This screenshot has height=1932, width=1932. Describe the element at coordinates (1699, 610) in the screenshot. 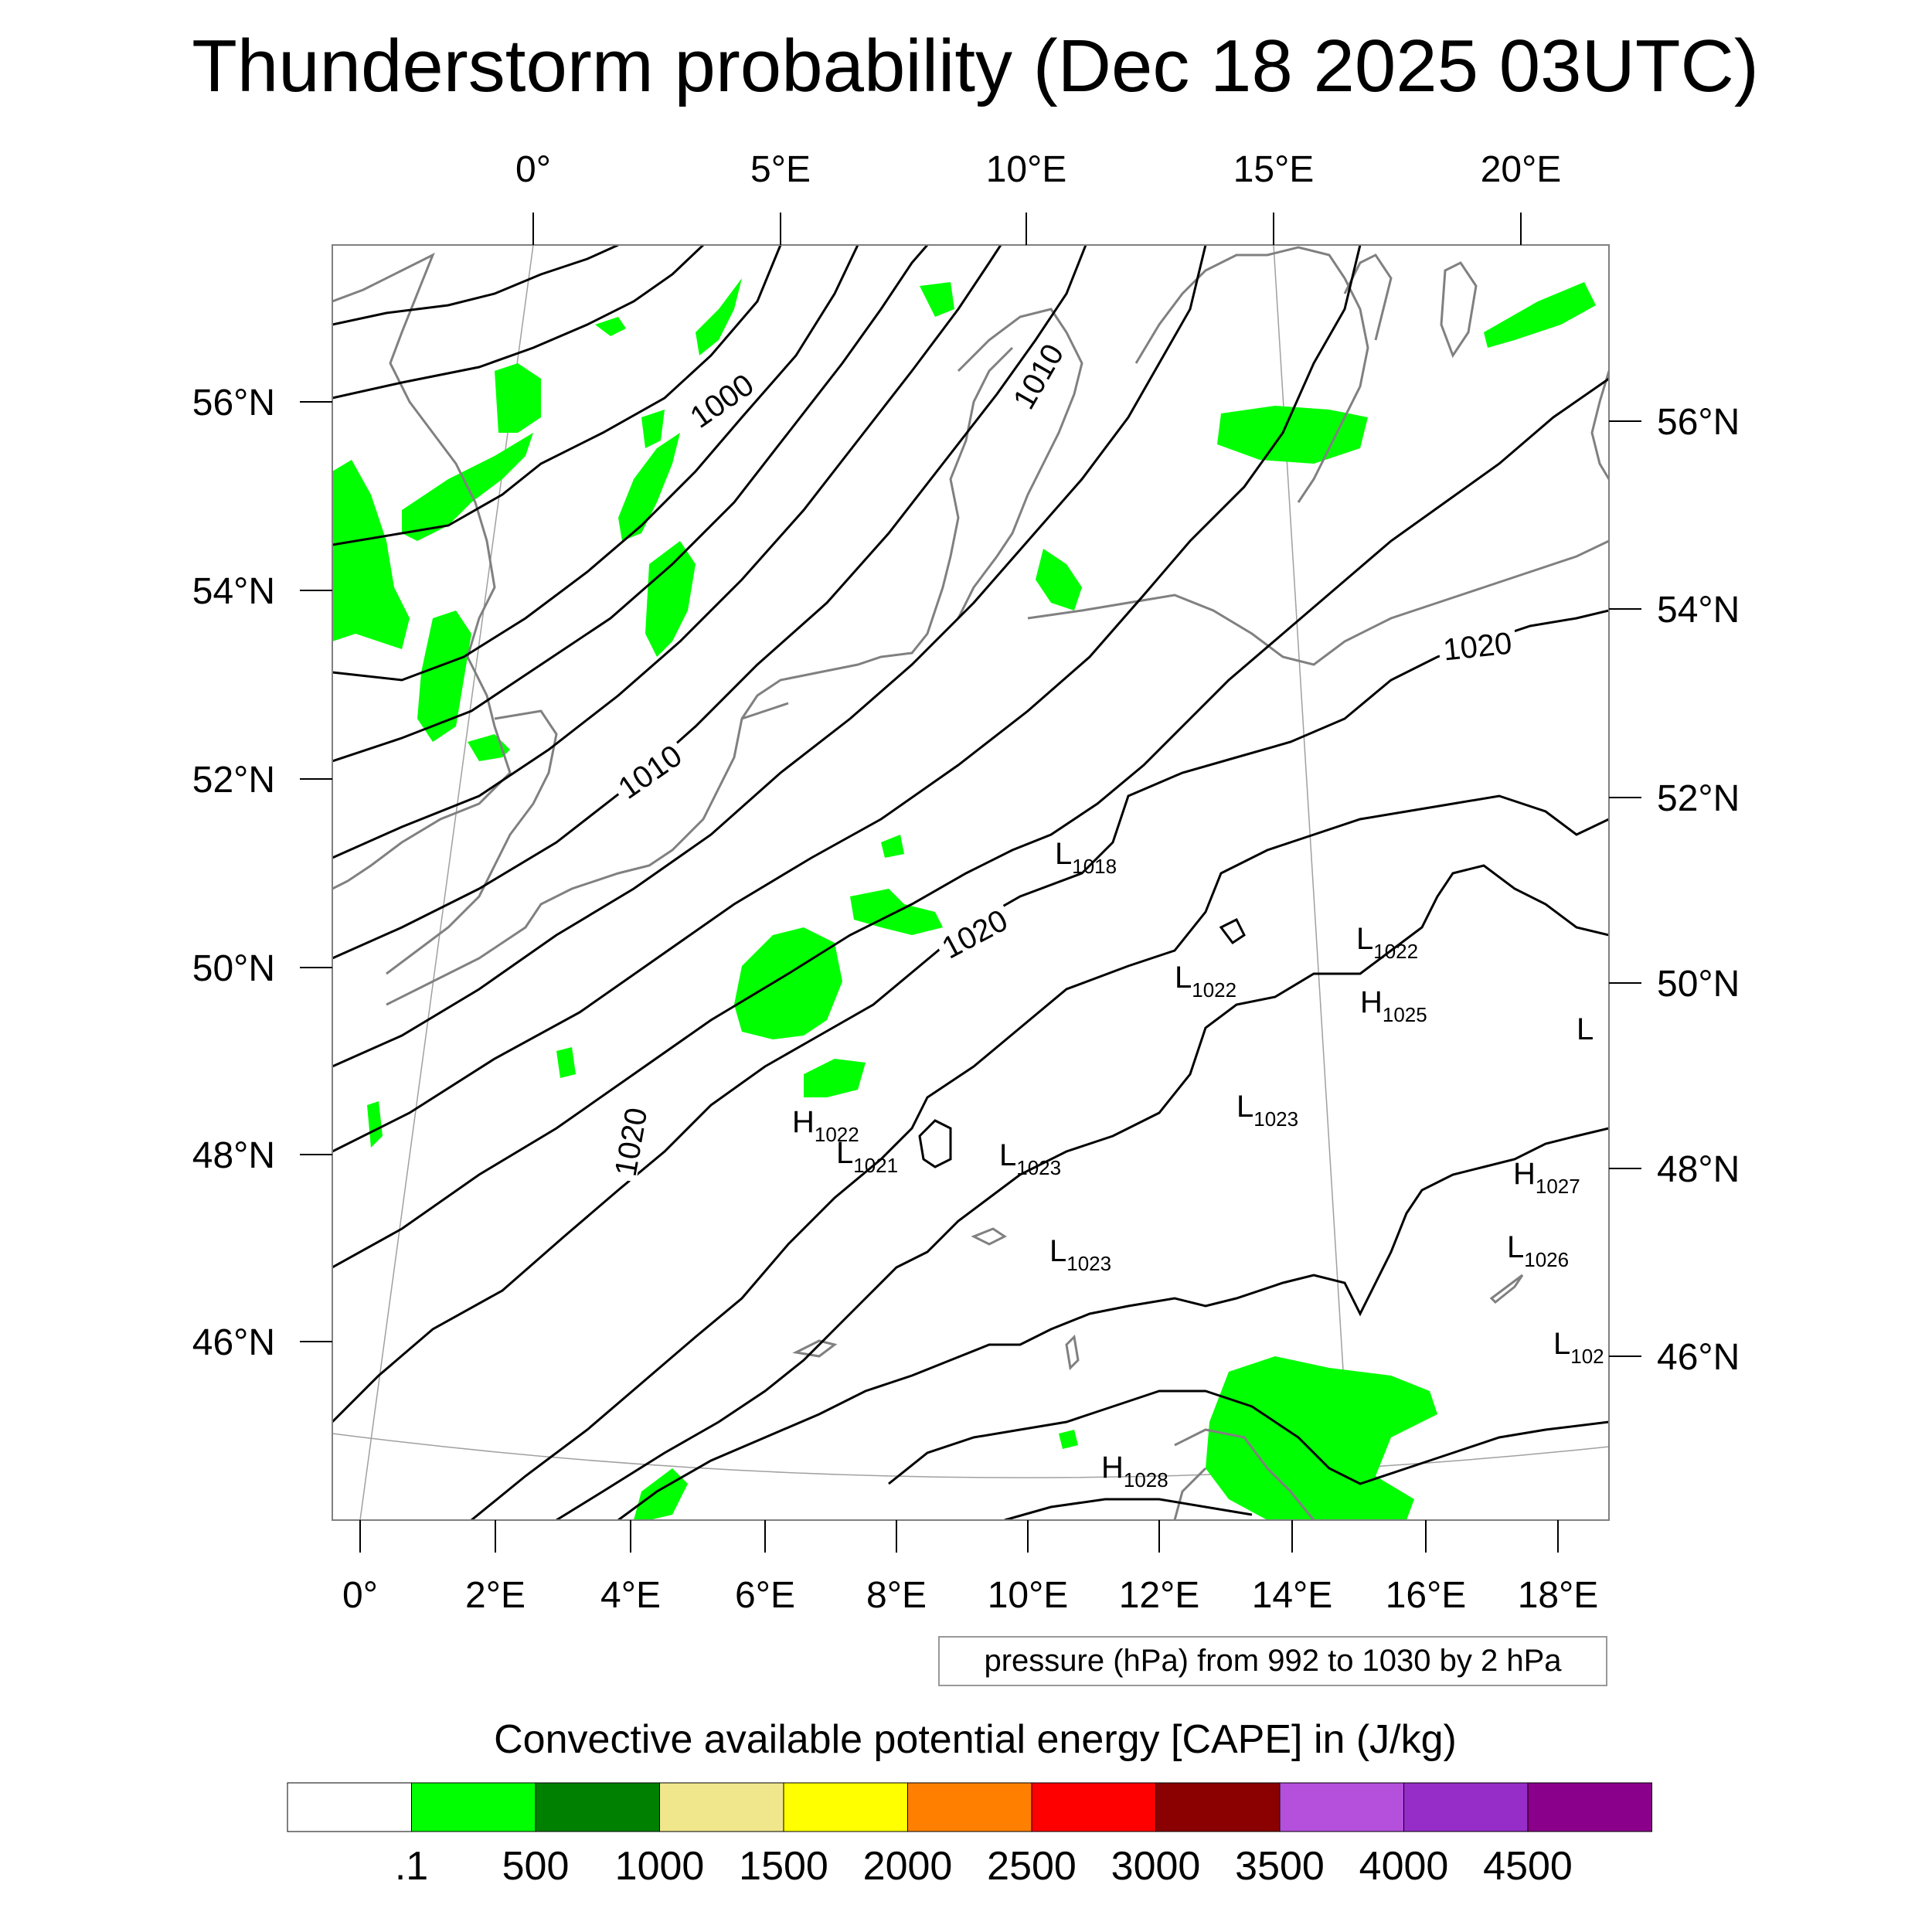

I see `right-lat-tick-label: 54°N` at that location.